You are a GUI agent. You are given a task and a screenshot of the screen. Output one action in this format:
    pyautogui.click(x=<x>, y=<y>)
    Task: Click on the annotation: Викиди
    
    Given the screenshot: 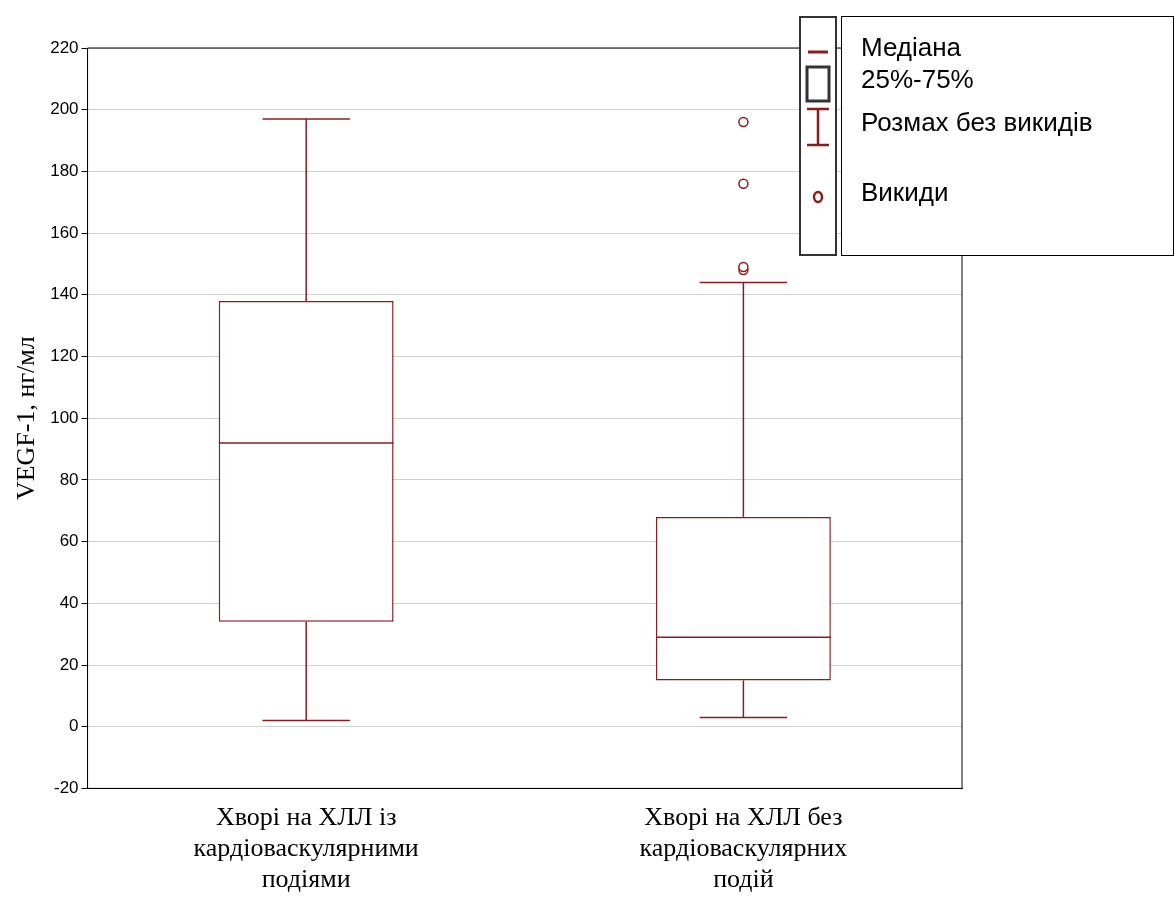 What is the action you would take?
    pyautogui.click(x=905, y=192)
    